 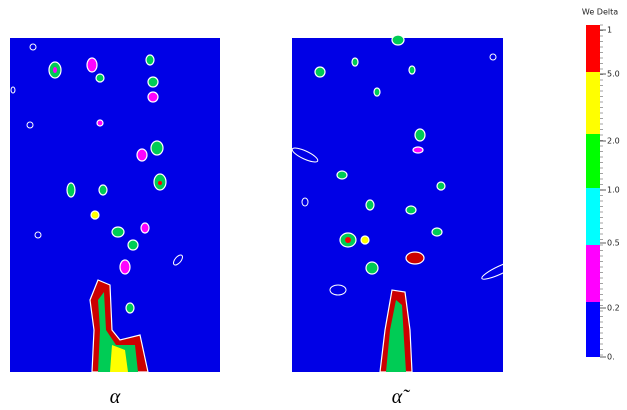 I want to click on panel-label: α, so click(x=115, y=397).